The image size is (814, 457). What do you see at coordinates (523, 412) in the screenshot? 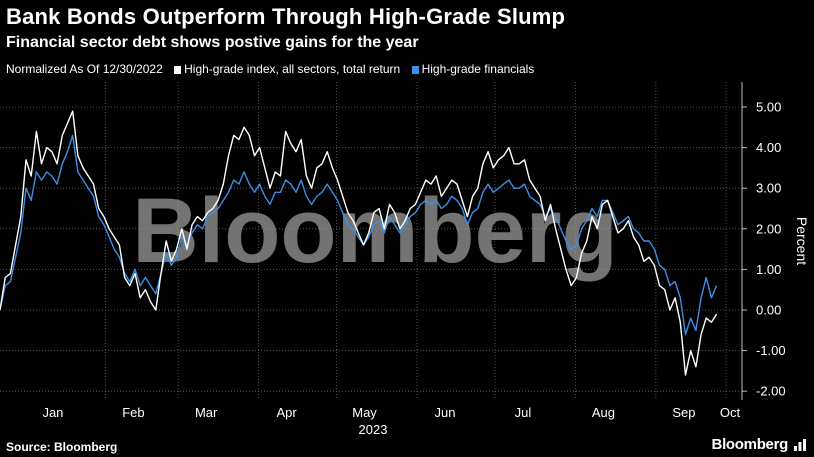
I see `x-tick-label: Jul` at bounding box center [523, 412].